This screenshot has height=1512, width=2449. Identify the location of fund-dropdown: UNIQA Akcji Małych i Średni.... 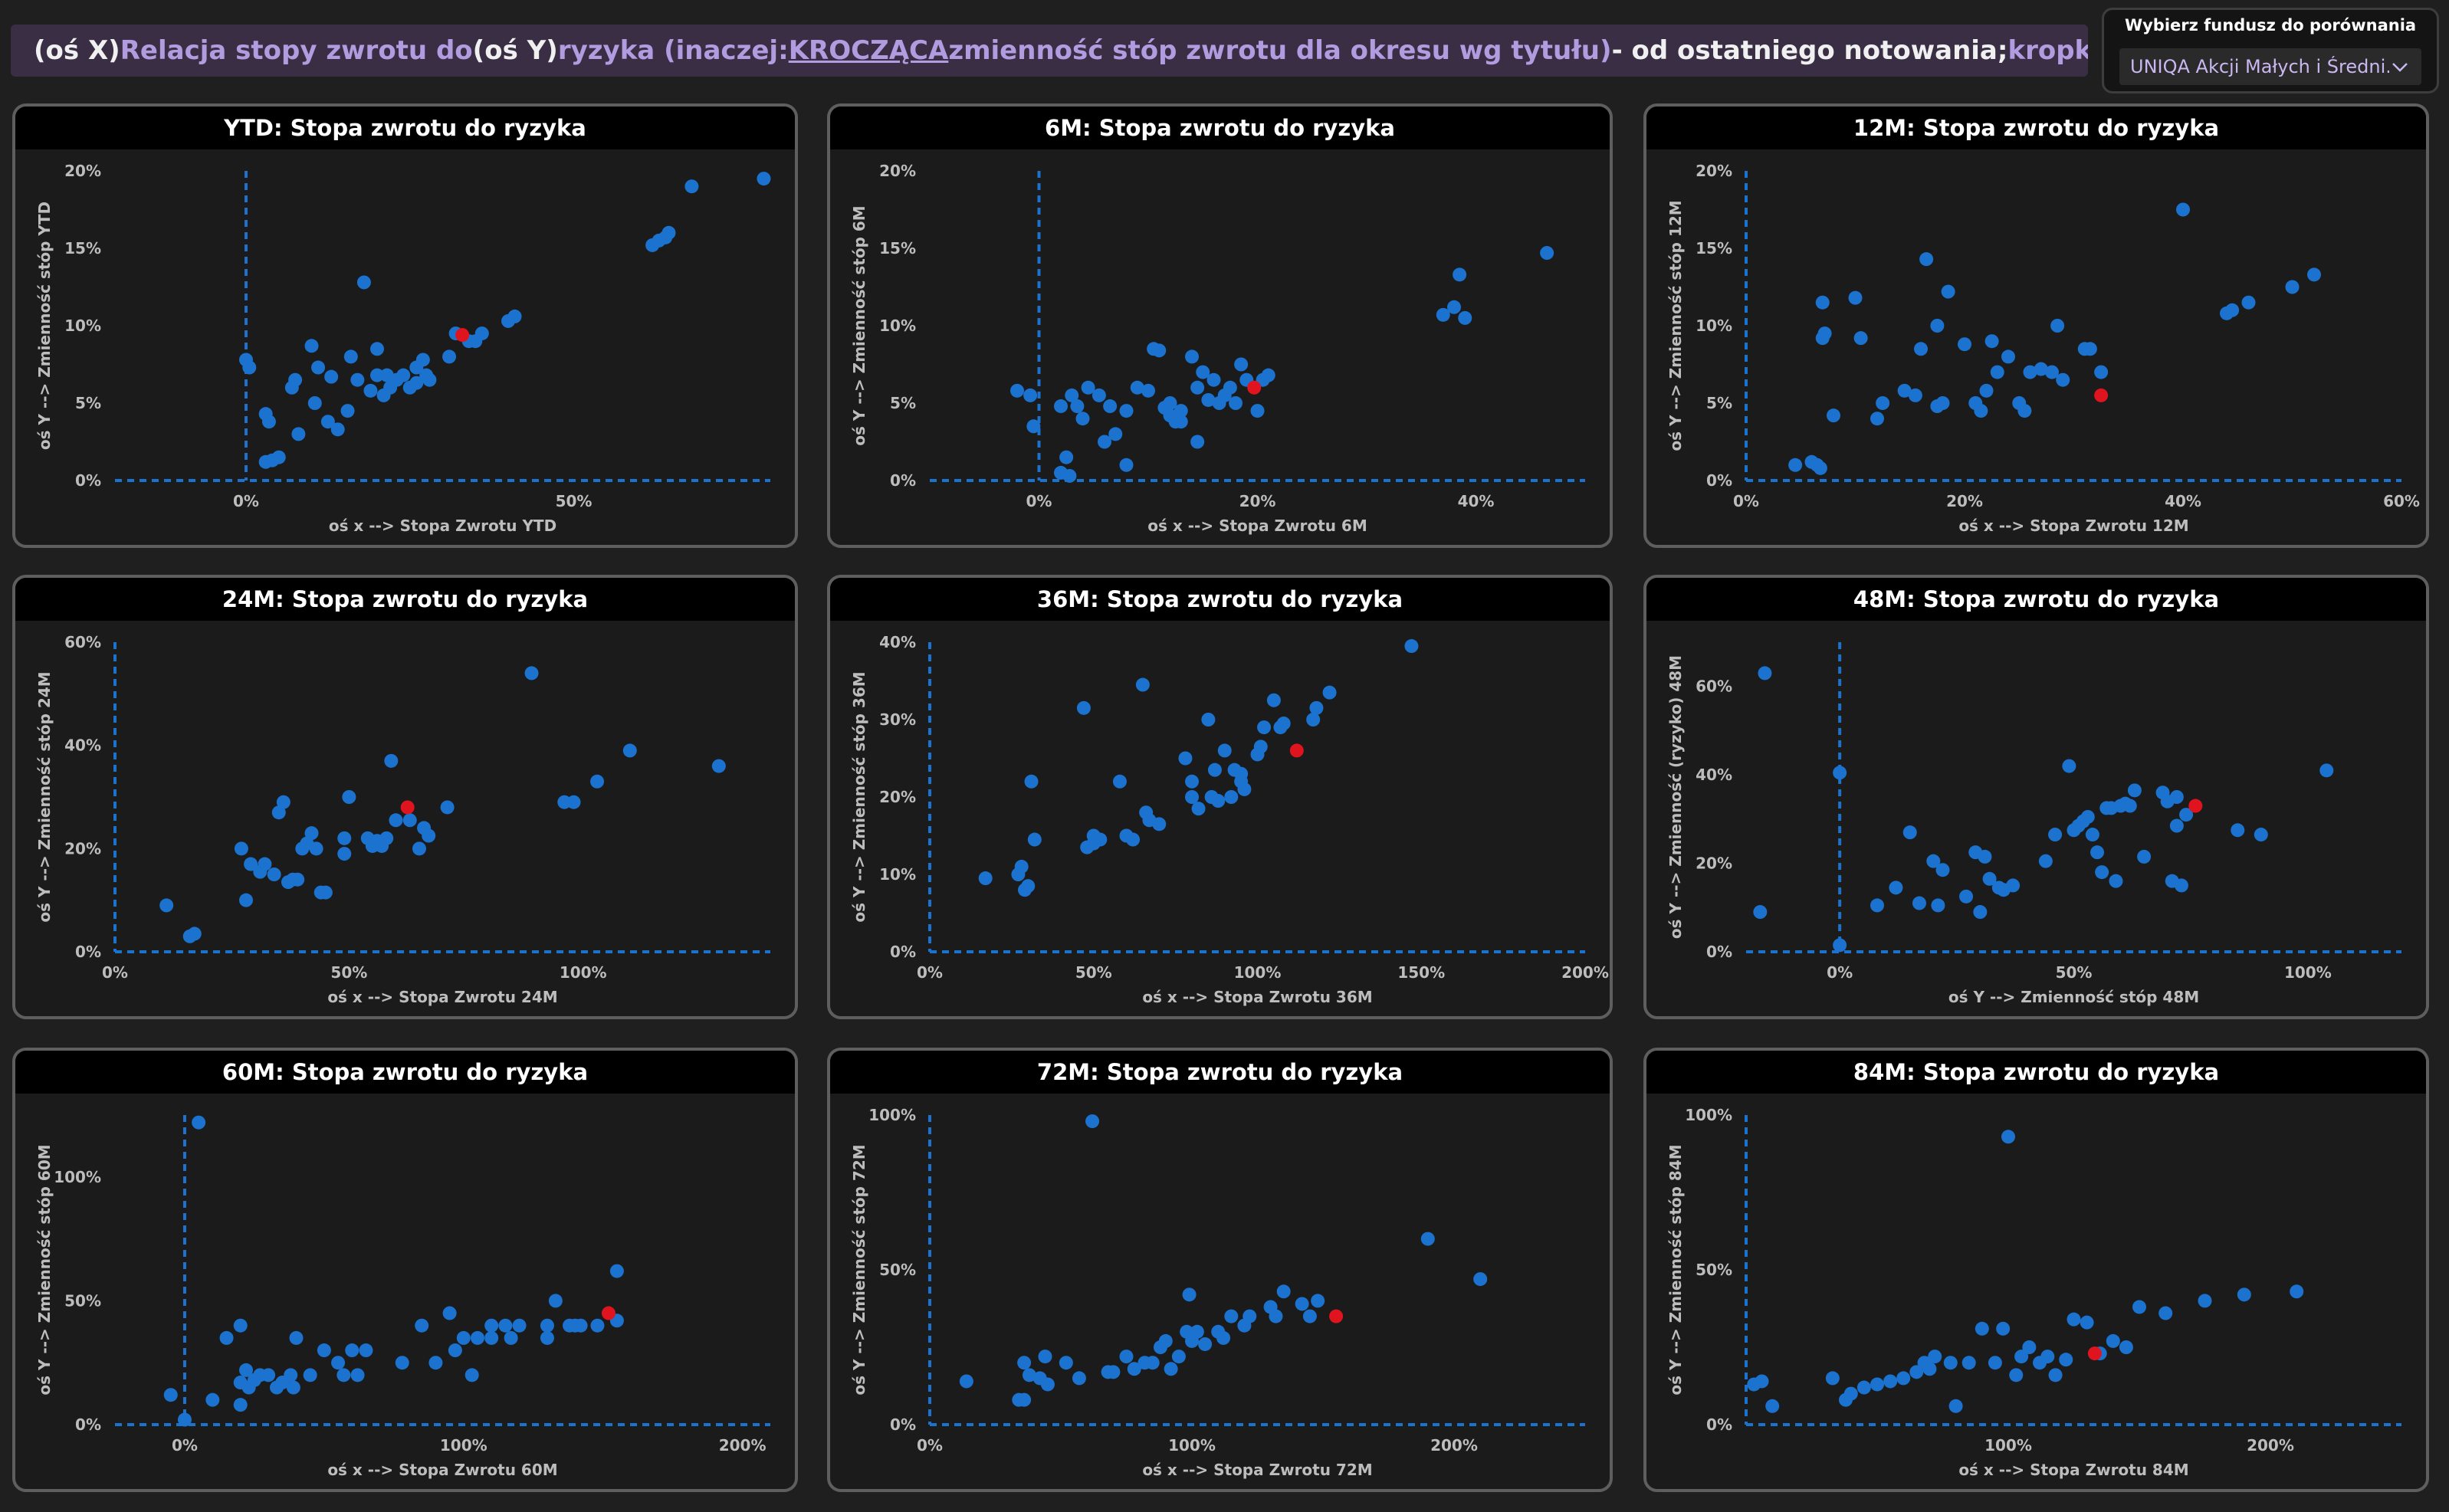
(2270, 67).